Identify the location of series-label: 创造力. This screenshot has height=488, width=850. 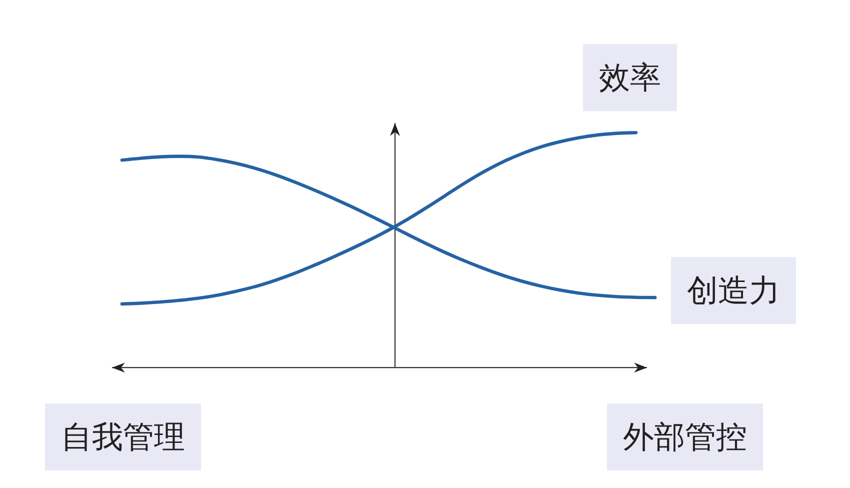
(733, 290).